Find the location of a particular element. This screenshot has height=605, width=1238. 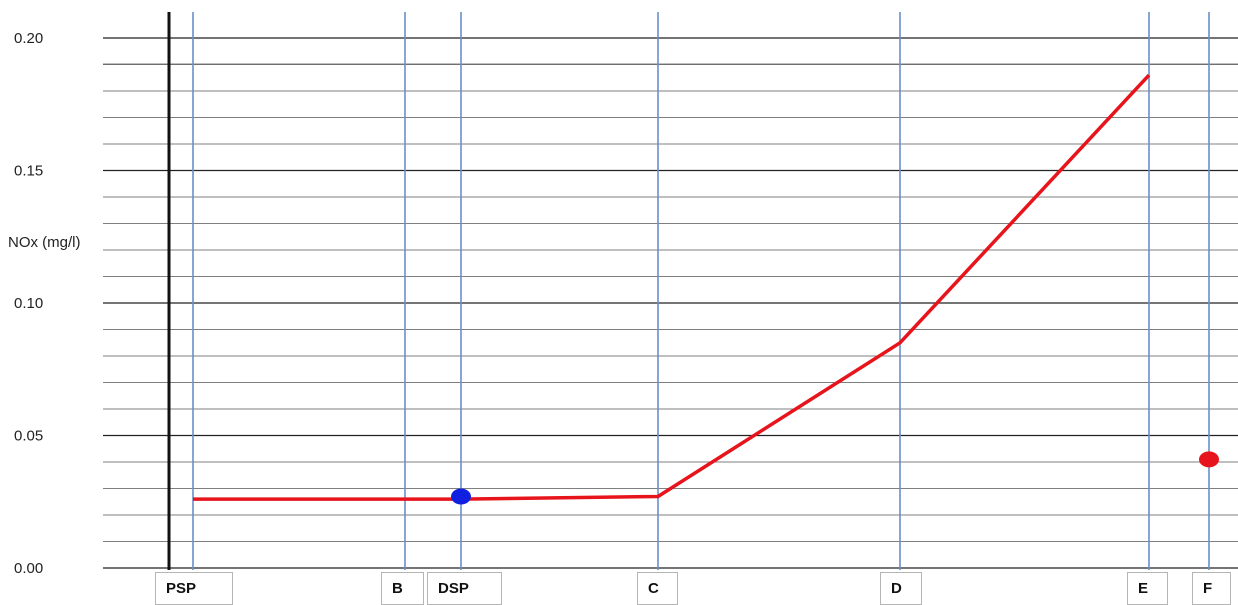

y-tick-labels: 0.00 0.05 0.10 0.15 0.20 is located at coordinates (28, 303).